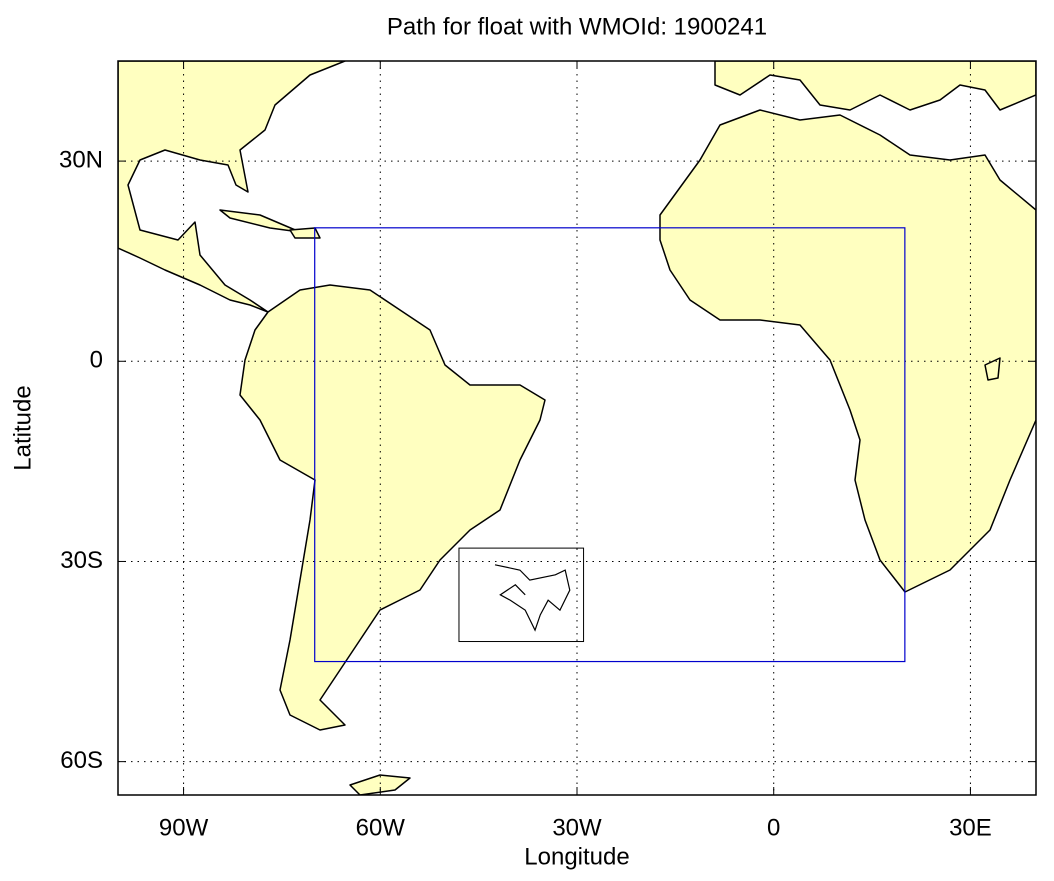 This screenshot has width=1054, height=881. I want to click on x-tick-label: 30E, so click(970, 827).